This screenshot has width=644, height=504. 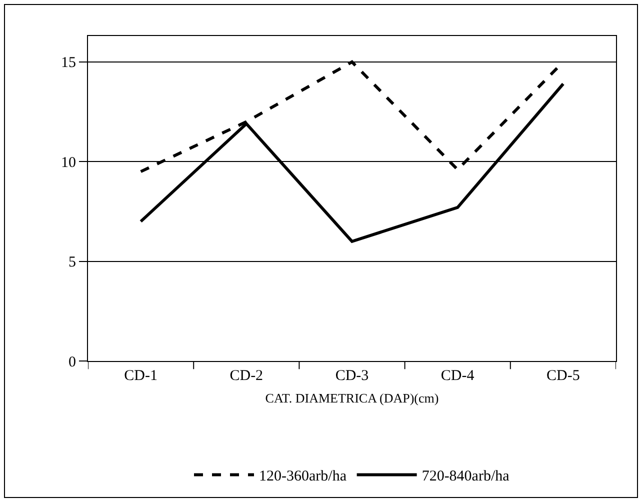 What do you see at coordinates (72, 262) in the screenshot?
I see `y-tick-label: 5` at bounding box center [72, 262].